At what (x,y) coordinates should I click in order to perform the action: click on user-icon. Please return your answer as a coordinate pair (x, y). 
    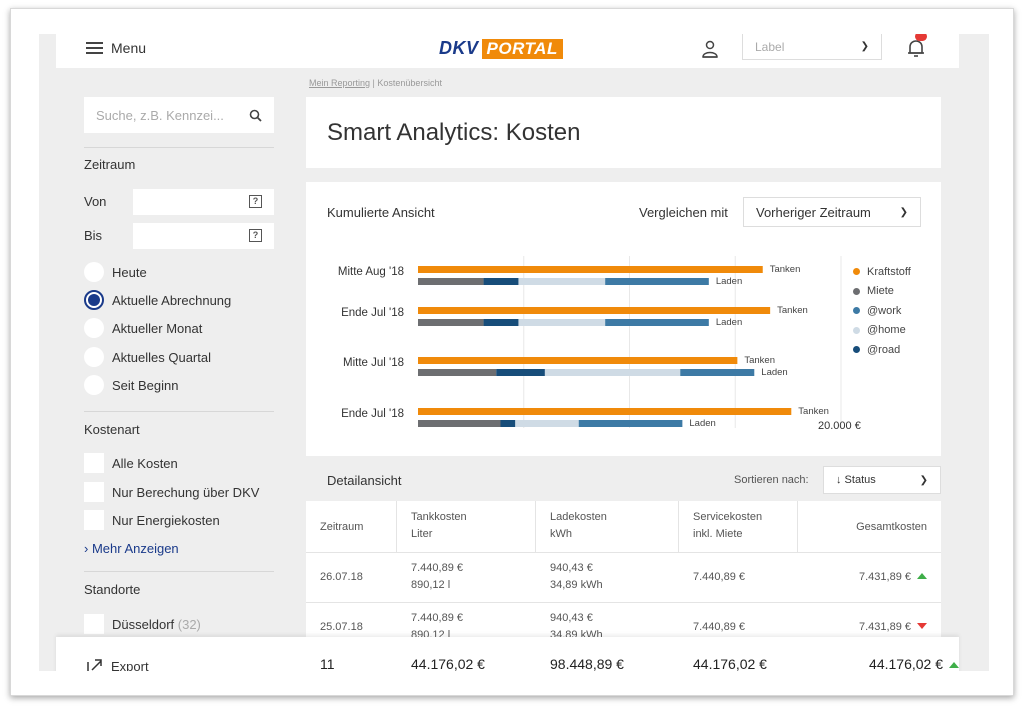
    Looking at the image, I should click on (710, 49).